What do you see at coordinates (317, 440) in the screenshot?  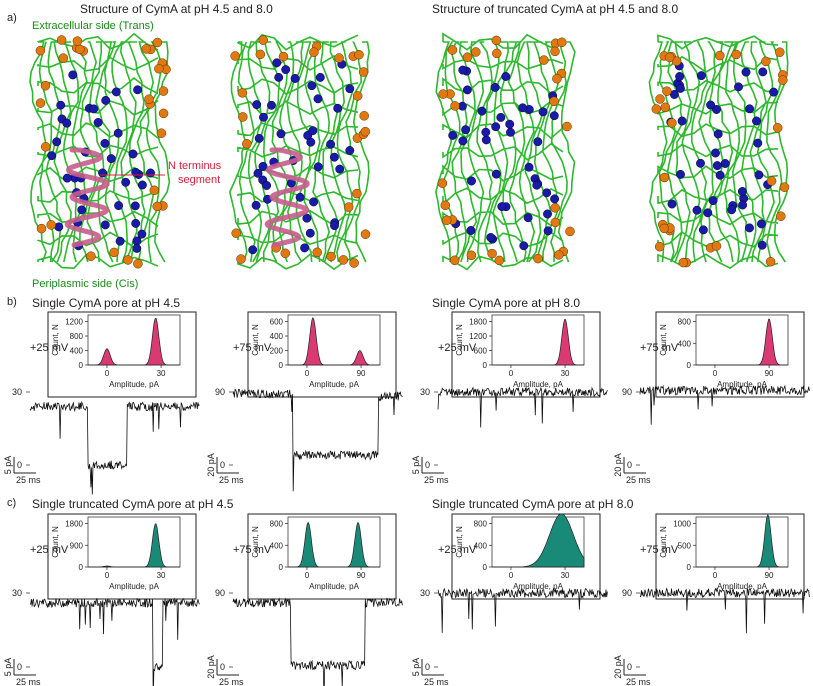 I see `trace-line` at bounding box center [317, 440].